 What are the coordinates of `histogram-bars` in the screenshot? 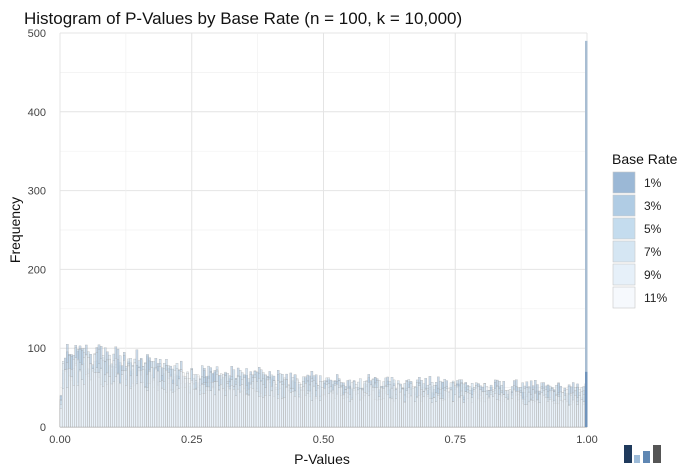 It's located at (323, 386).